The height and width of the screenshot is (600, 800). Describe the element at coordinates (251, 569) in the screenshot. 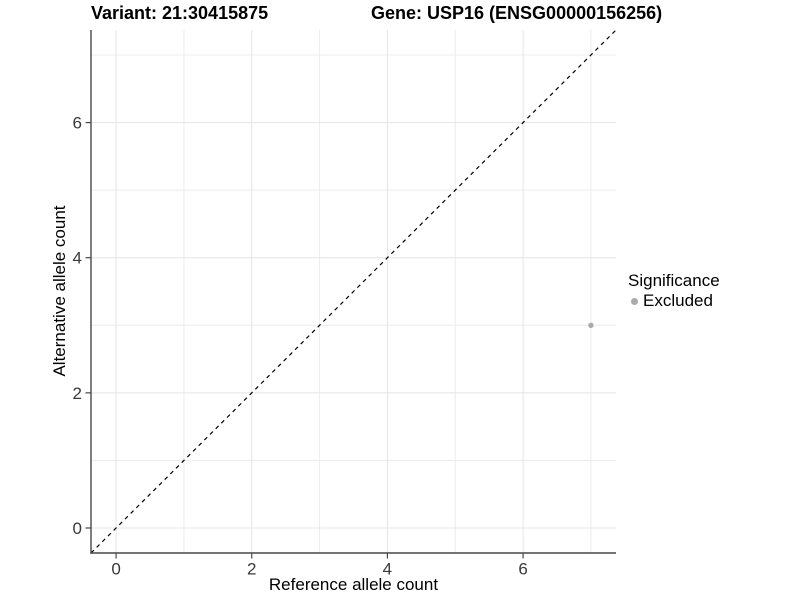

I see `x-tick-label: 2` at that location.